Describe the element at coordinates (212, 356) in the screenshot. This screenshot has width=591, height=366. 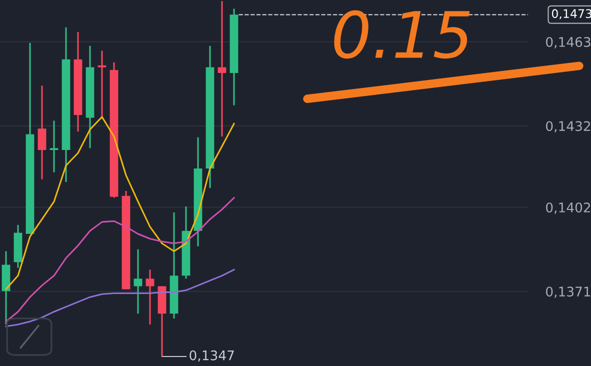
I see `annotation: 0,1347` at that location.